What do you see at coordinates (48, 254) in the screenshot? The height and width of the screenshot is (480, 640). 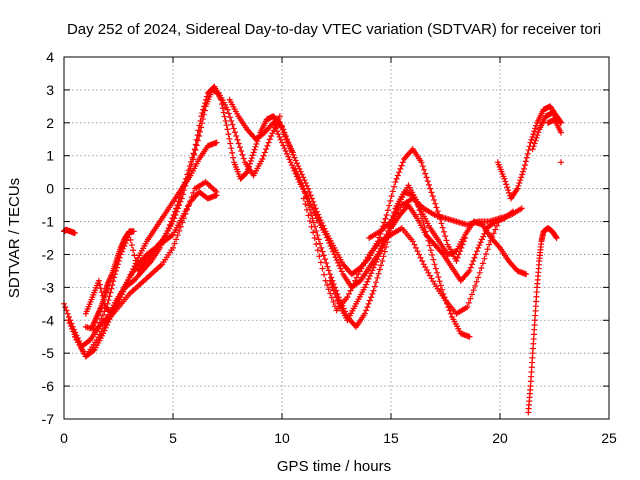 I see `y-tick-label: -2` at bounding box center [48, 254].